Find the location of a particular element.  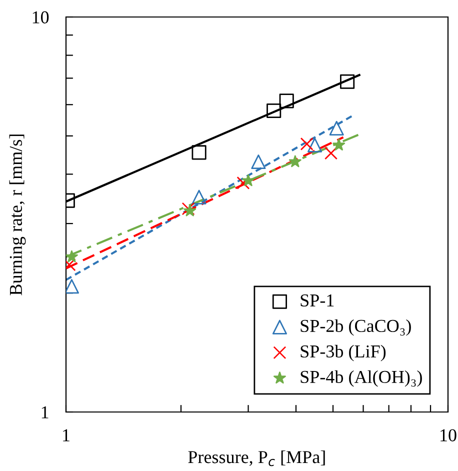

legend-label: SP-1 is located at coordinates (317, 300).